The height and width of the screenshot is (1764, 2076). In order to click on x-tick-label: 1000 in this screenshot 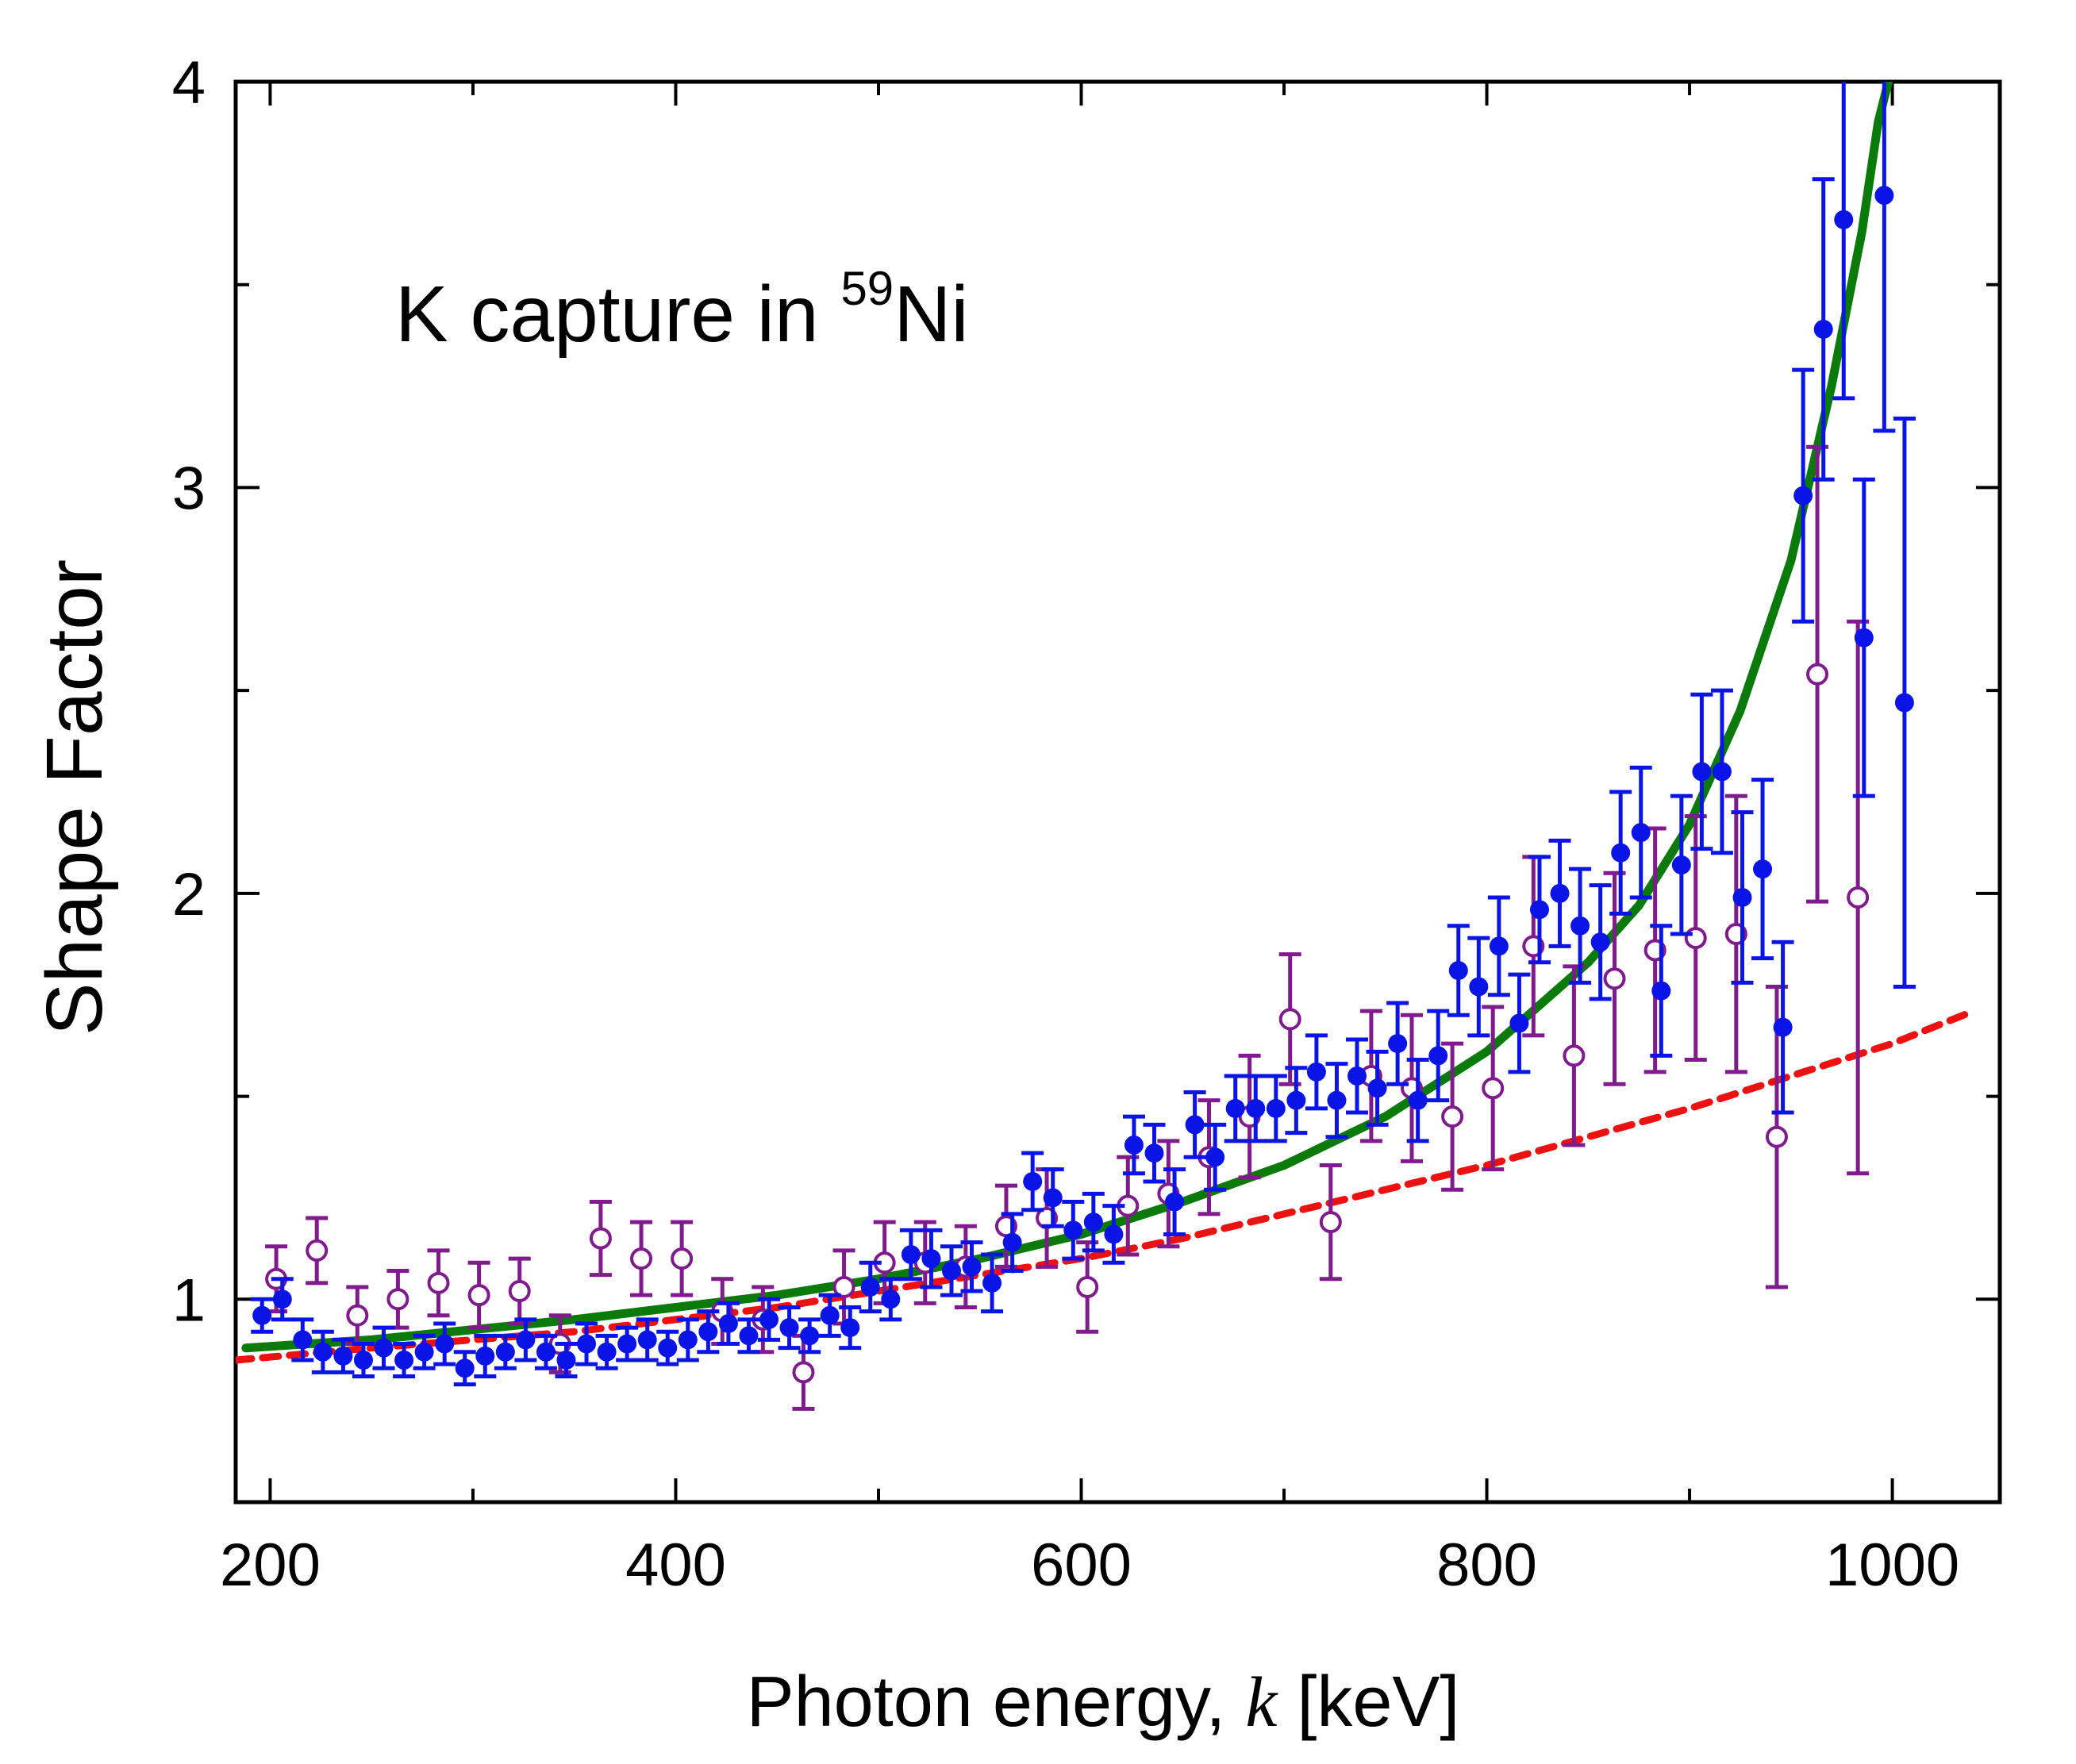, I will do `click(1892, 1565)`.